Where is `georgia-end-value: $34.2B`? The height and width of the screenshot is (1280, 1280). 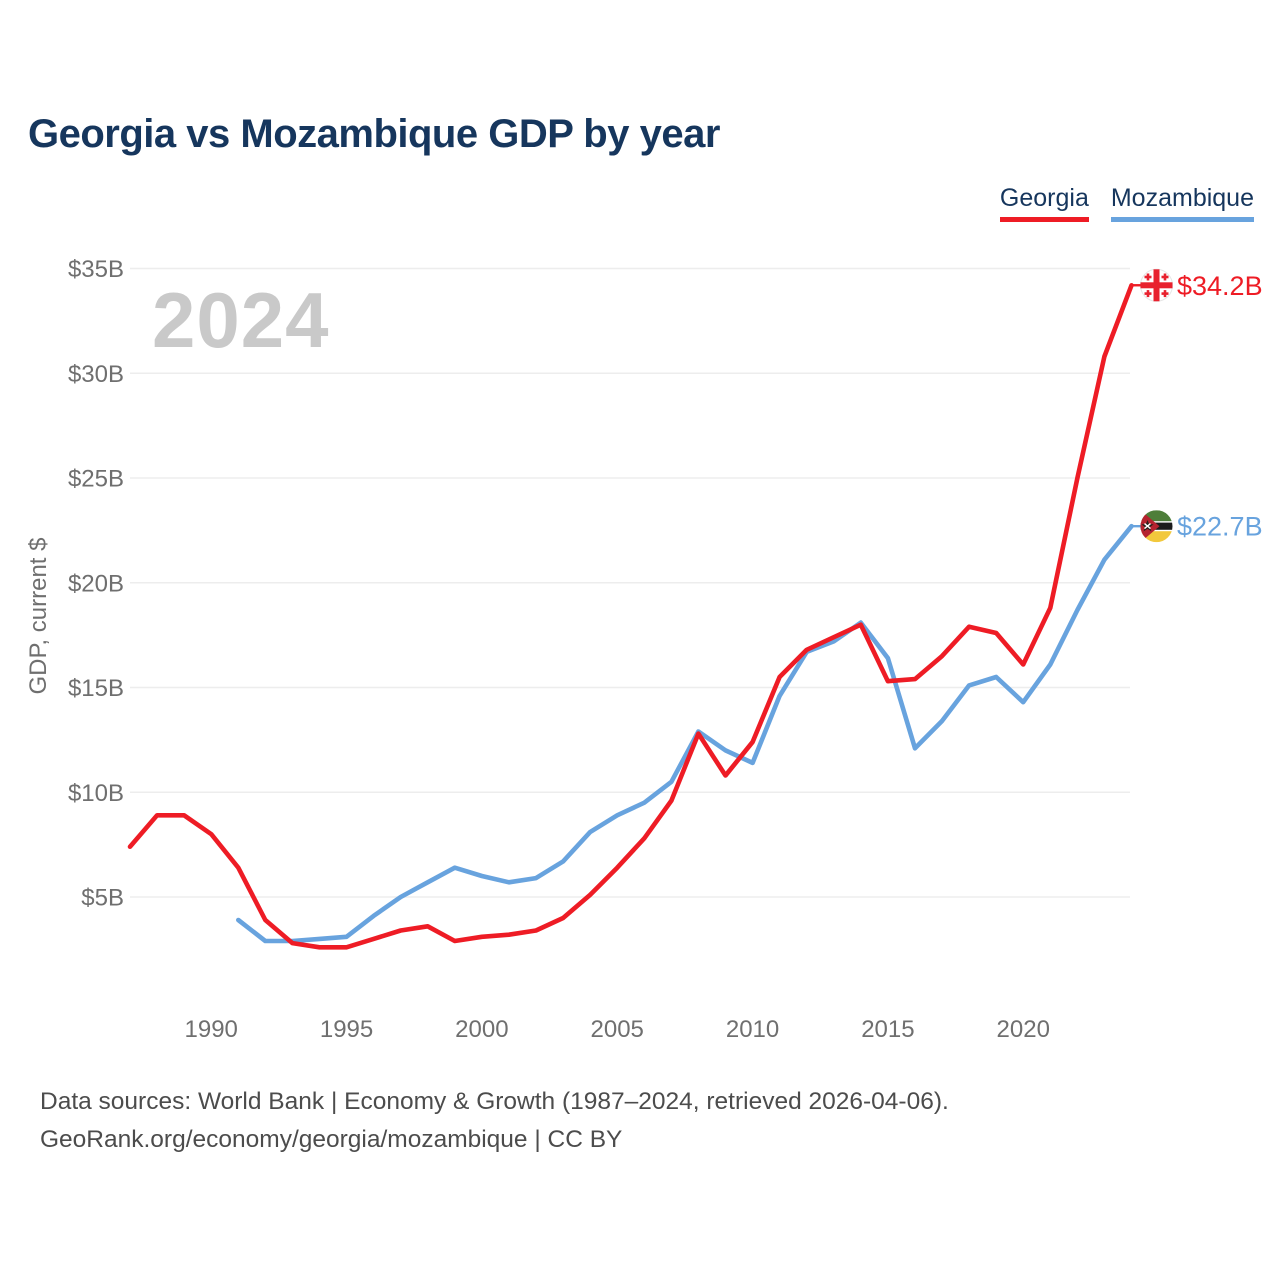 georgia-end-value: $34.2B is located at coordinates (1220, 286).